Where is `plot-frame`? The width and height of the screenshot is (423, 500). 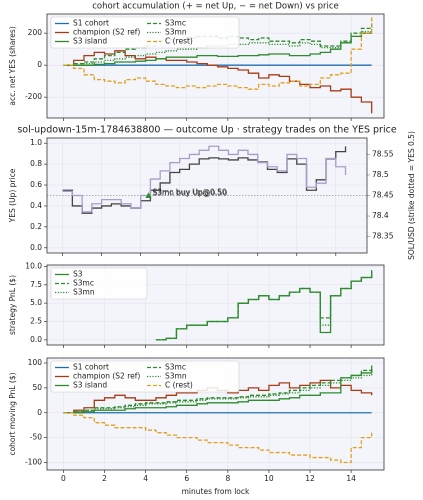 plot-frame is located at coordinates (215, 305).